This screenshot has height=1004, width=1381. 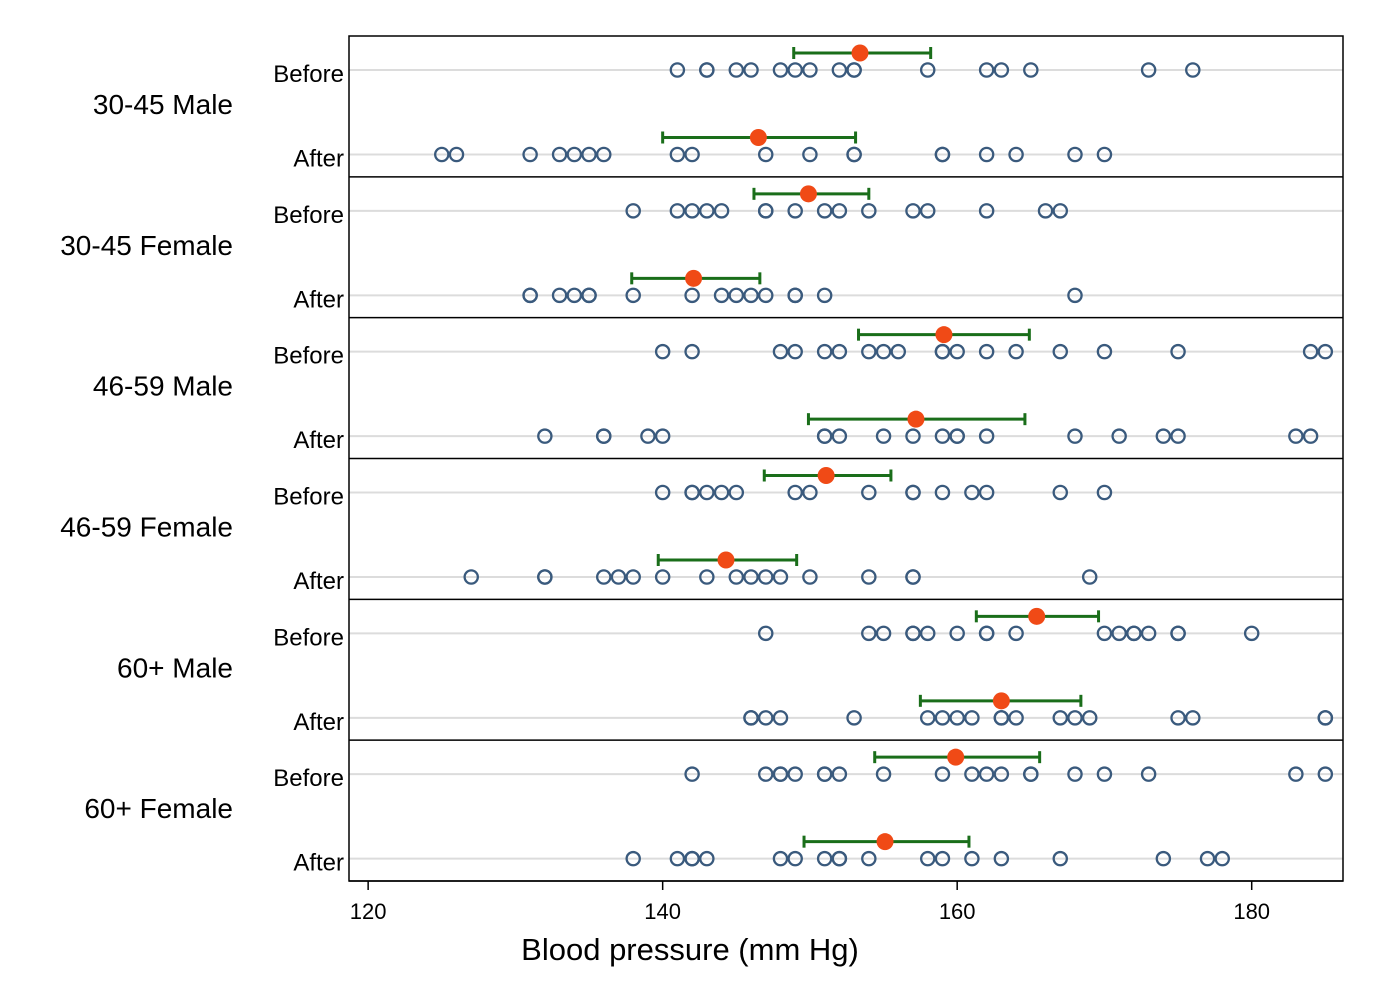 I want to click on group-label: 46-59 Male, so click(x=163, y=386).